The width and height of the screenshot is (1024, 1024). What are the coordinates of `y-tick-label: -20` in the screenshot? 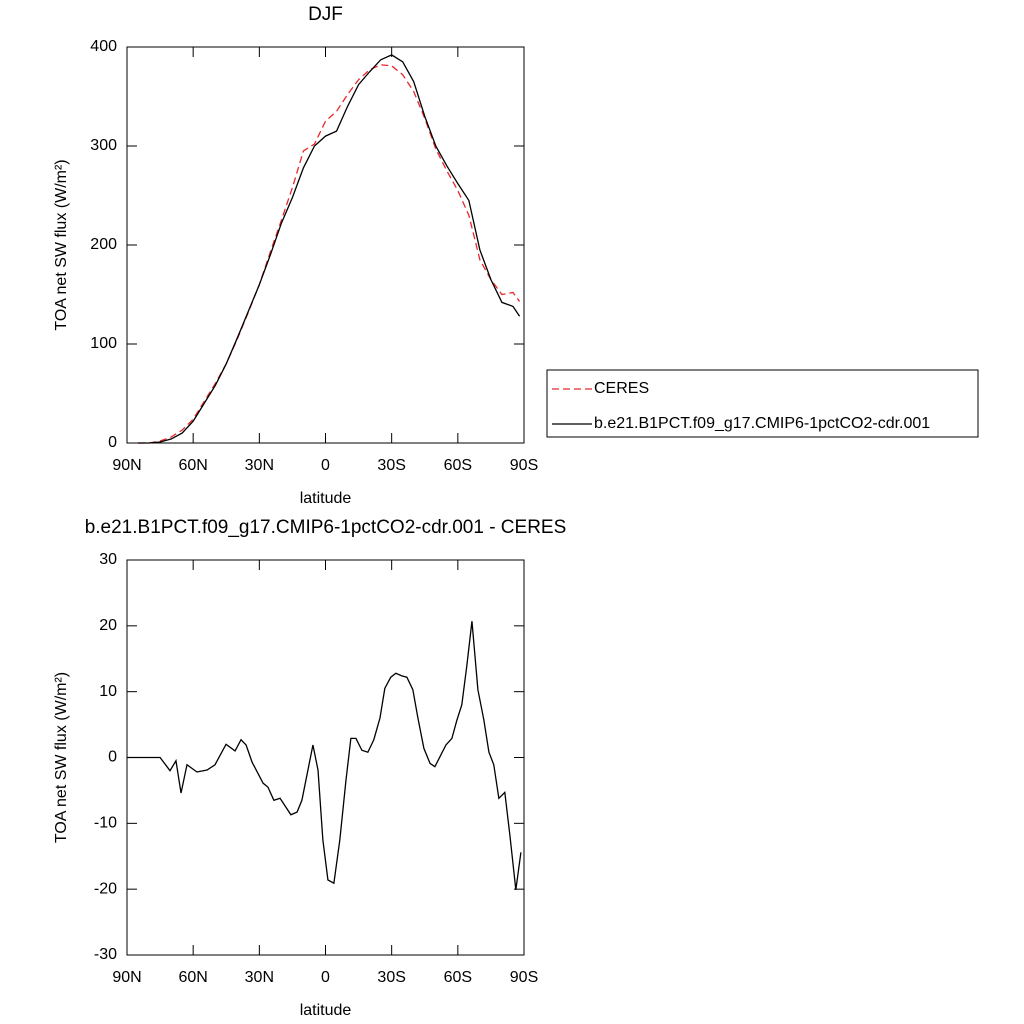 It's located at (105, 888).